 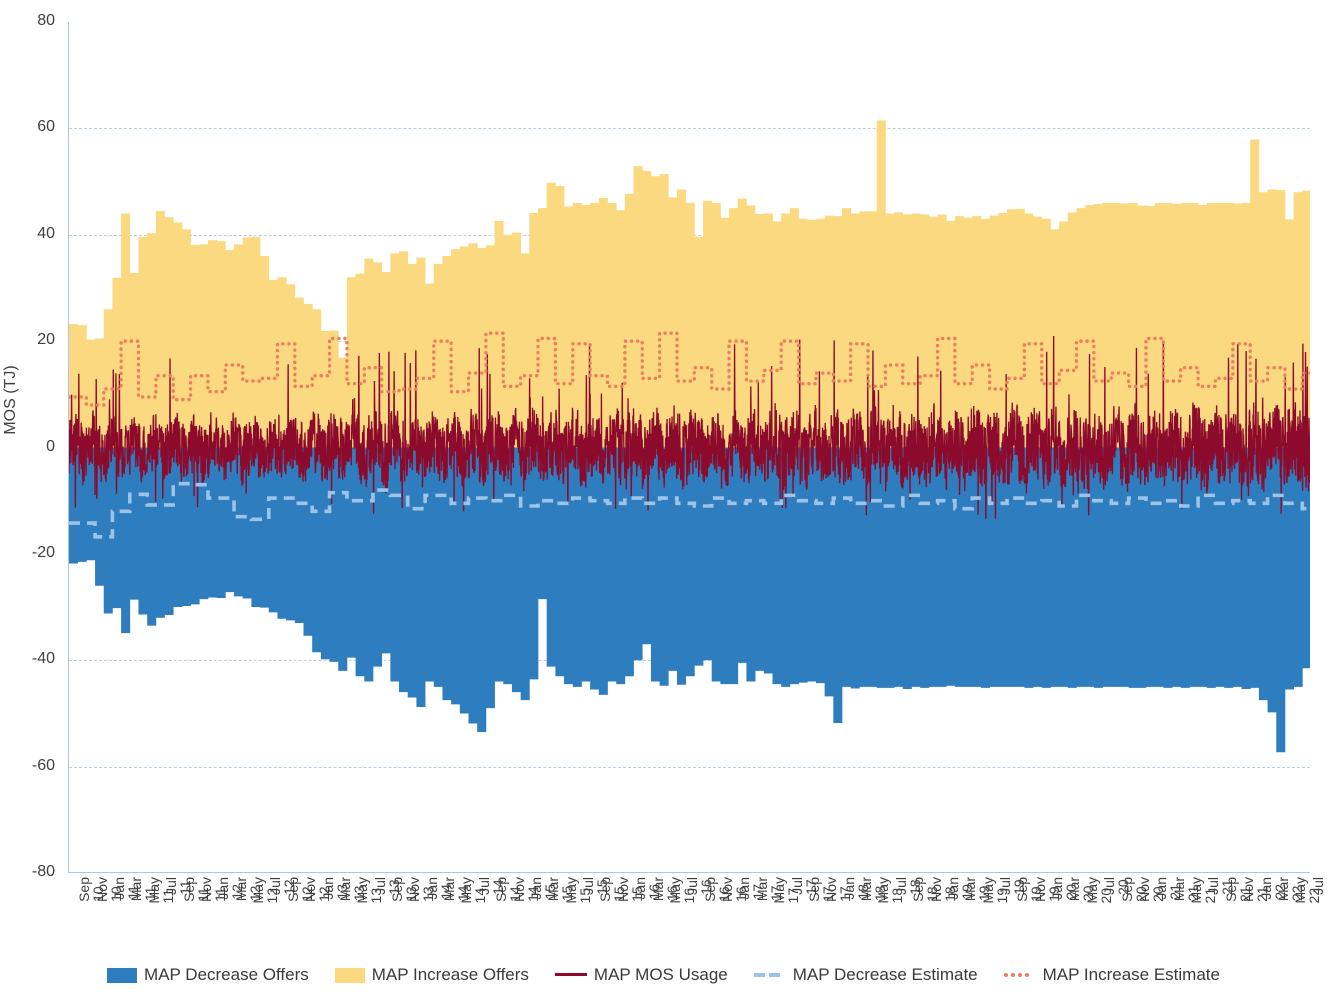 I want to click on legend-item: MAP Decrease Offers, so click(x=208, y=975).